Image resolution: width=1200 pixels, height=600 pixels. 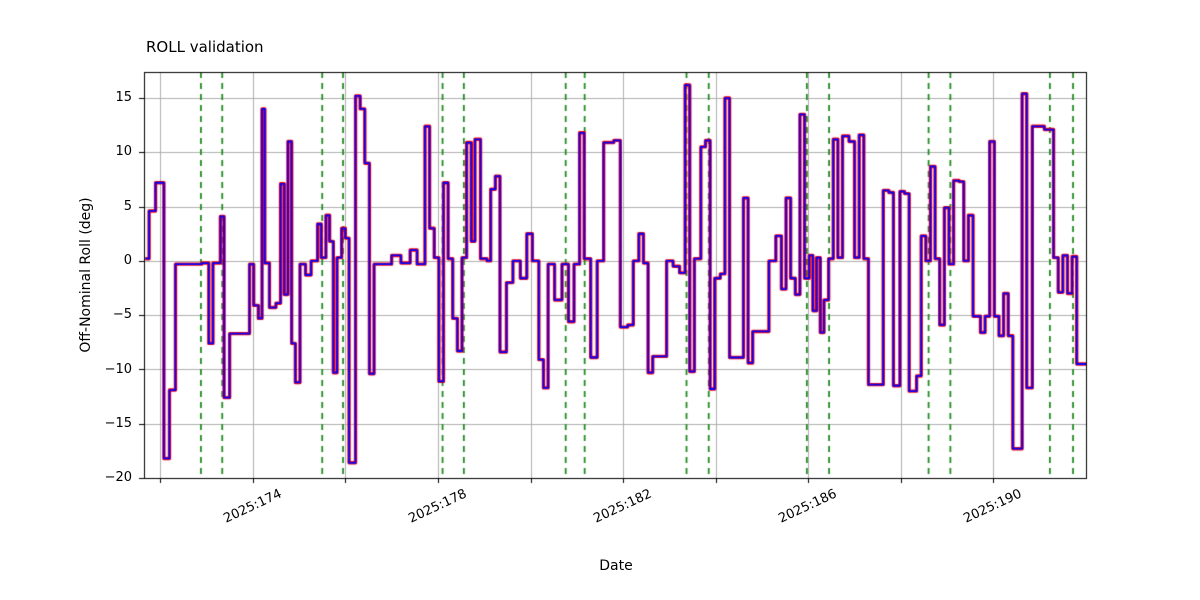 I want to click on y-tick-label: 10, so click(x=123, y=151).